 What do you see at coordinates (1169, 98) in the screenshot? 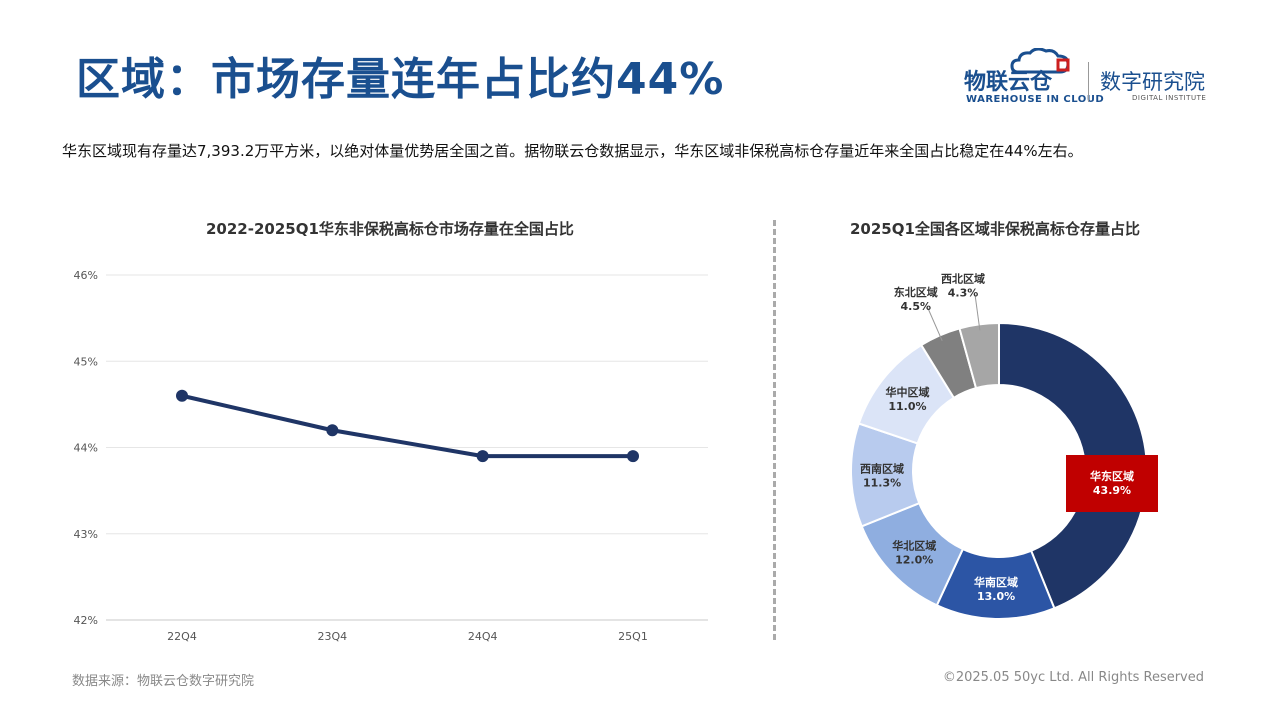
I see `logo-institute-sub-text: DIGITAL INSTITUTE` at bounding box center [1169, 98].